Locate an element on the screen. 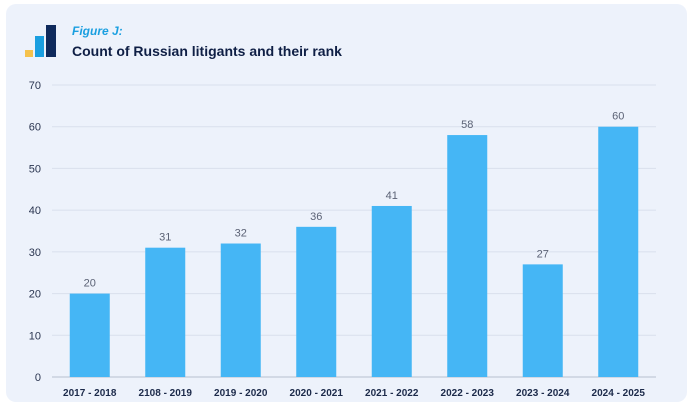 The height and width of the screenshot is (406, 691). data-label: 58 is located at coordinates (467, 125).